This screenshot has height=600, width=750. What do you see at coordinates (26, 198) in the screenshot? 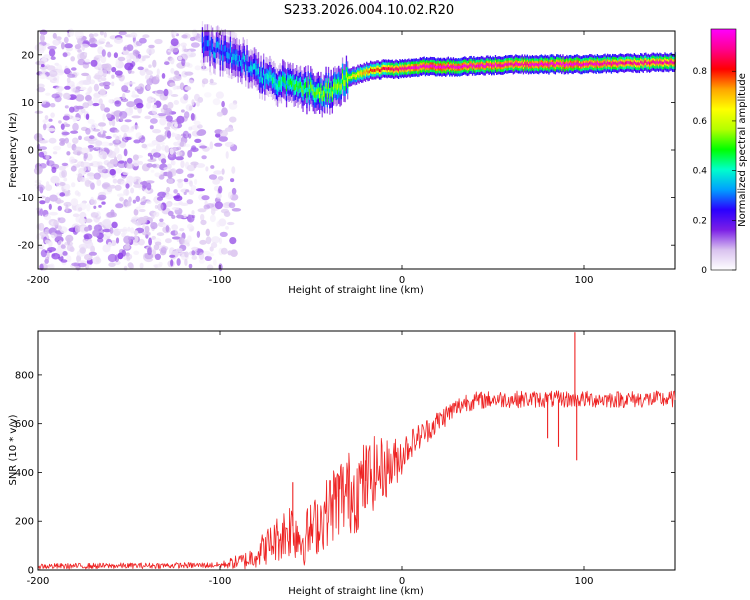
I see `y-tick-label: -10` at bounding box center [26, 198].